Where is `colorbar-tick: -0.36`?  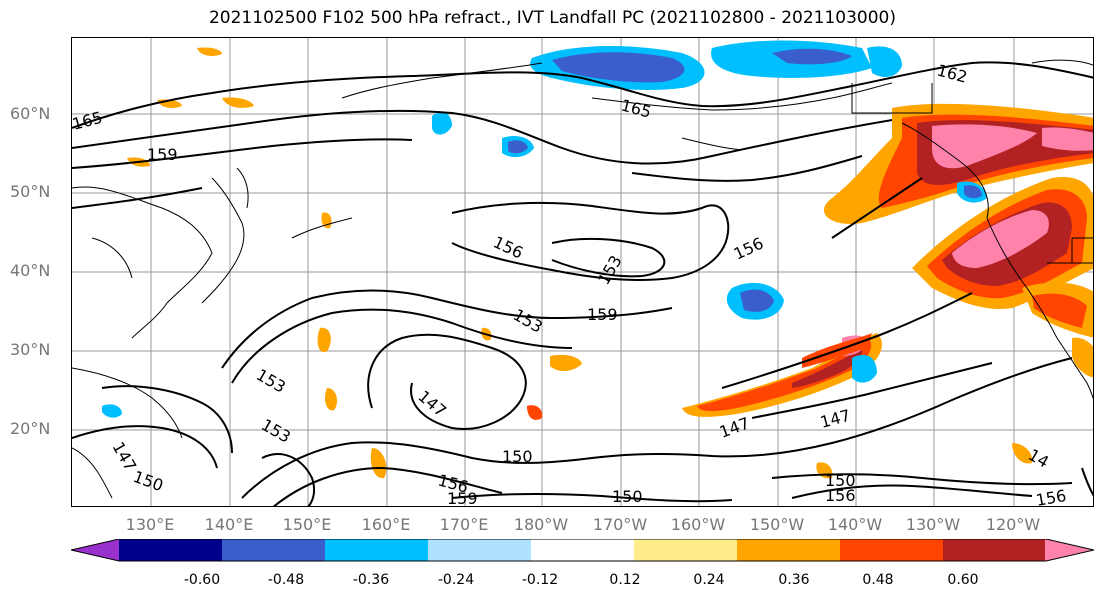
colorbar-tick: -0.36 is located at coordinates (371, 580).